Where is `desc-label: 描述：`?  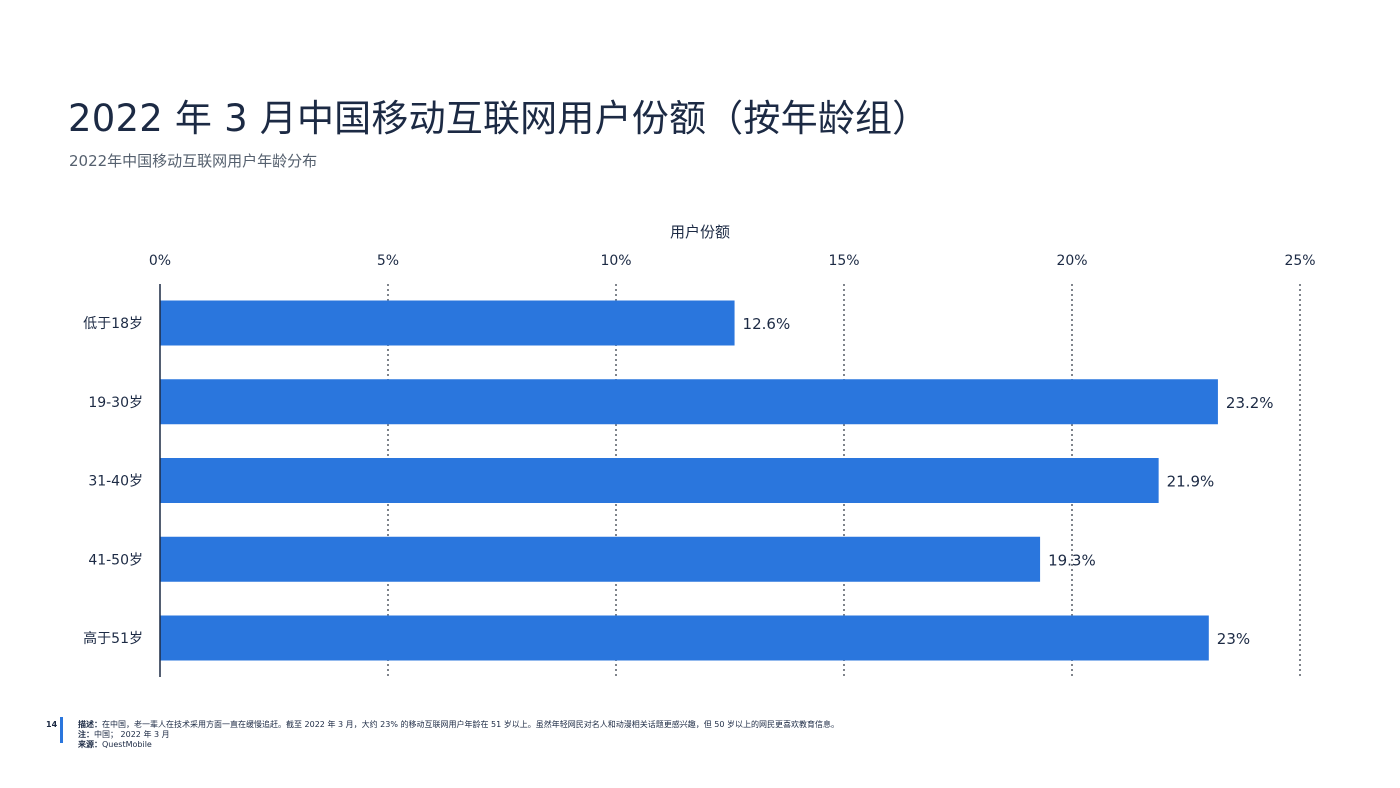
desc-label: 描述： is located at coordinates (90, 724).